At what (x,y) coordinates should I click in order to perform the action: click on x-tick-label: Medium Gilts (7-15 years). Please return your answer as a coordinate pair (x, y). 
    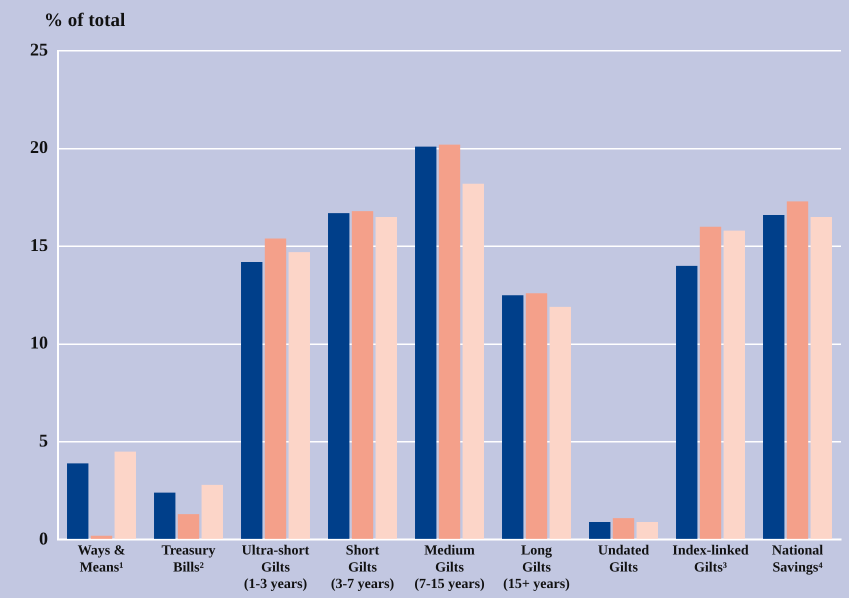
    Looking at the image, I should click on (450, 568).